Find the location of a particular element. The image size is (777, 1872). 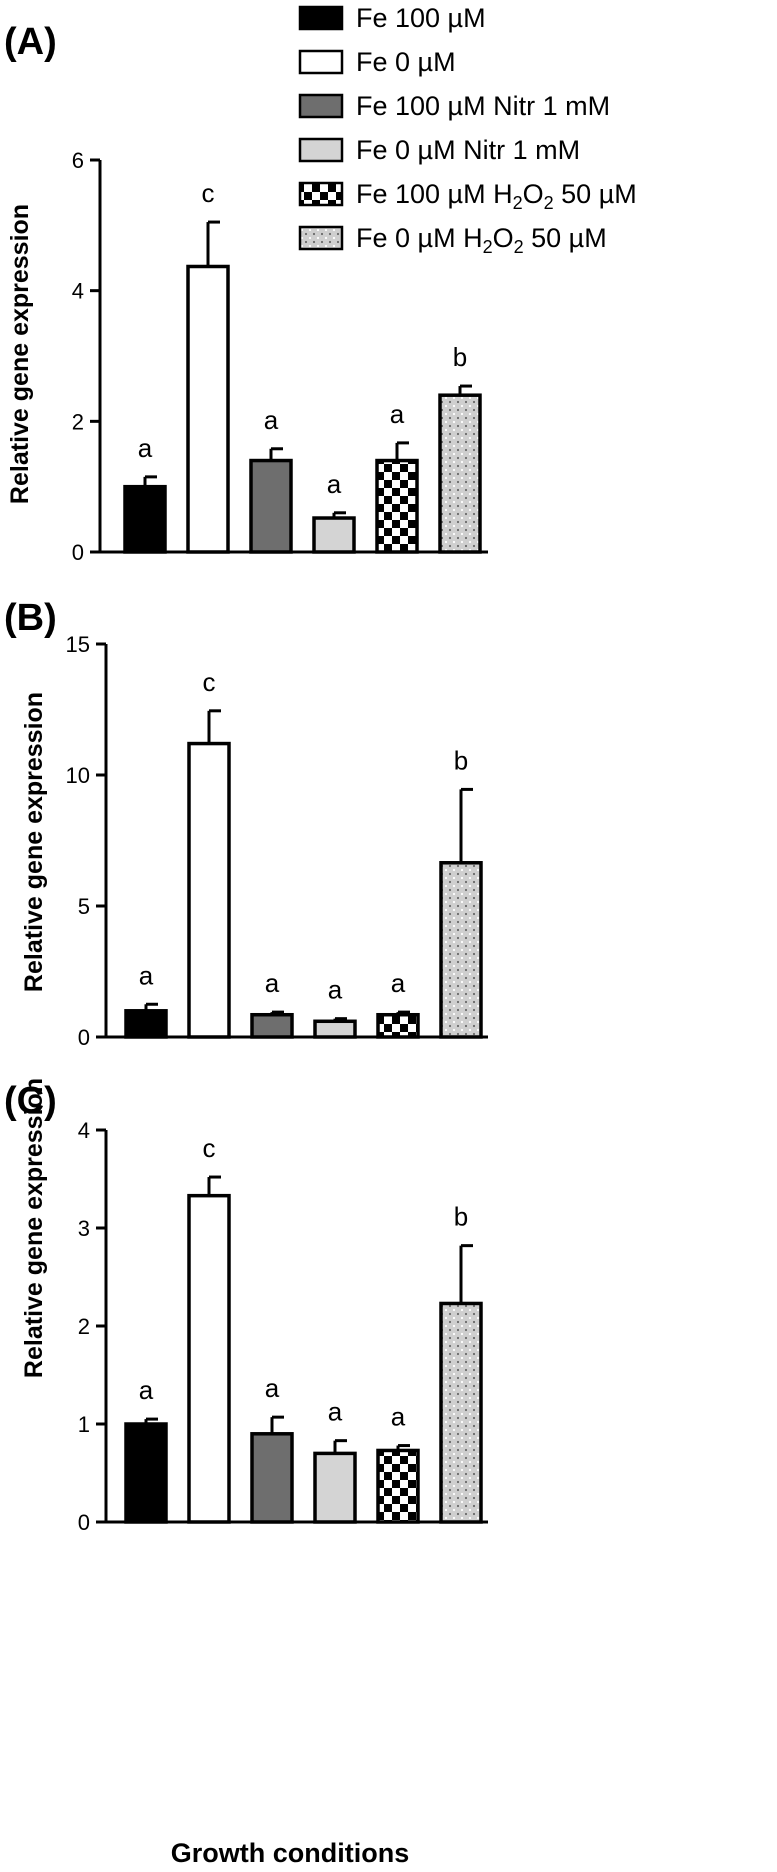

chart-panel-b: 0 5 10 15 a c a a a b is located at coordinates (277, 841).